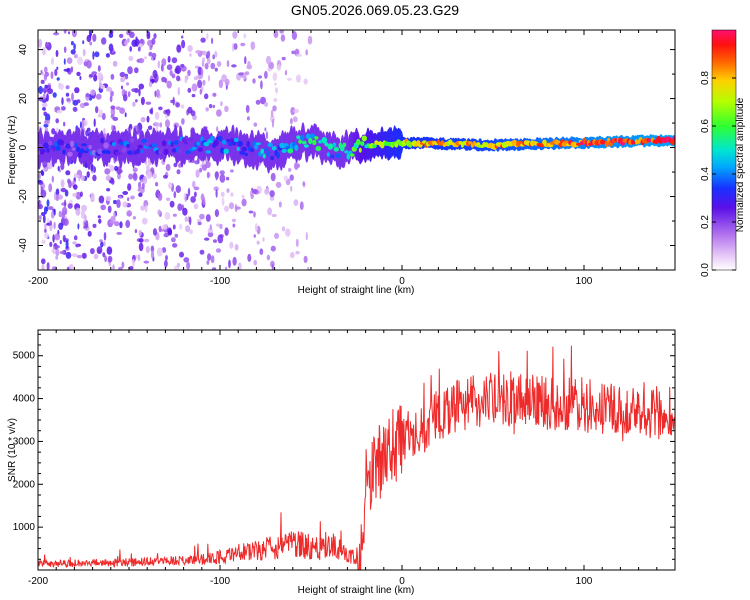  I want to click on colorbar-label: Normalized spectral amplitude, so click(740, 164).